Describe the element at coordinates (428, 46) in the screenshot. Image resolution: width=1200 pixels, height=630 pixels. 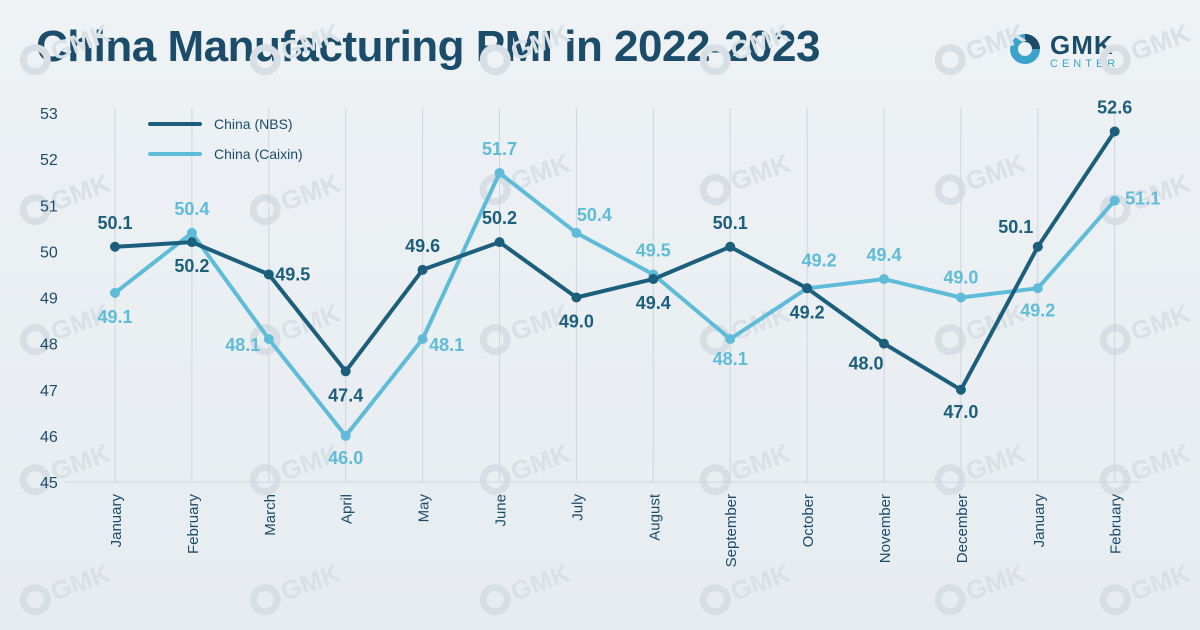
I see `chart-title: China Manufacturing PMI in 2022-2023` at that location.